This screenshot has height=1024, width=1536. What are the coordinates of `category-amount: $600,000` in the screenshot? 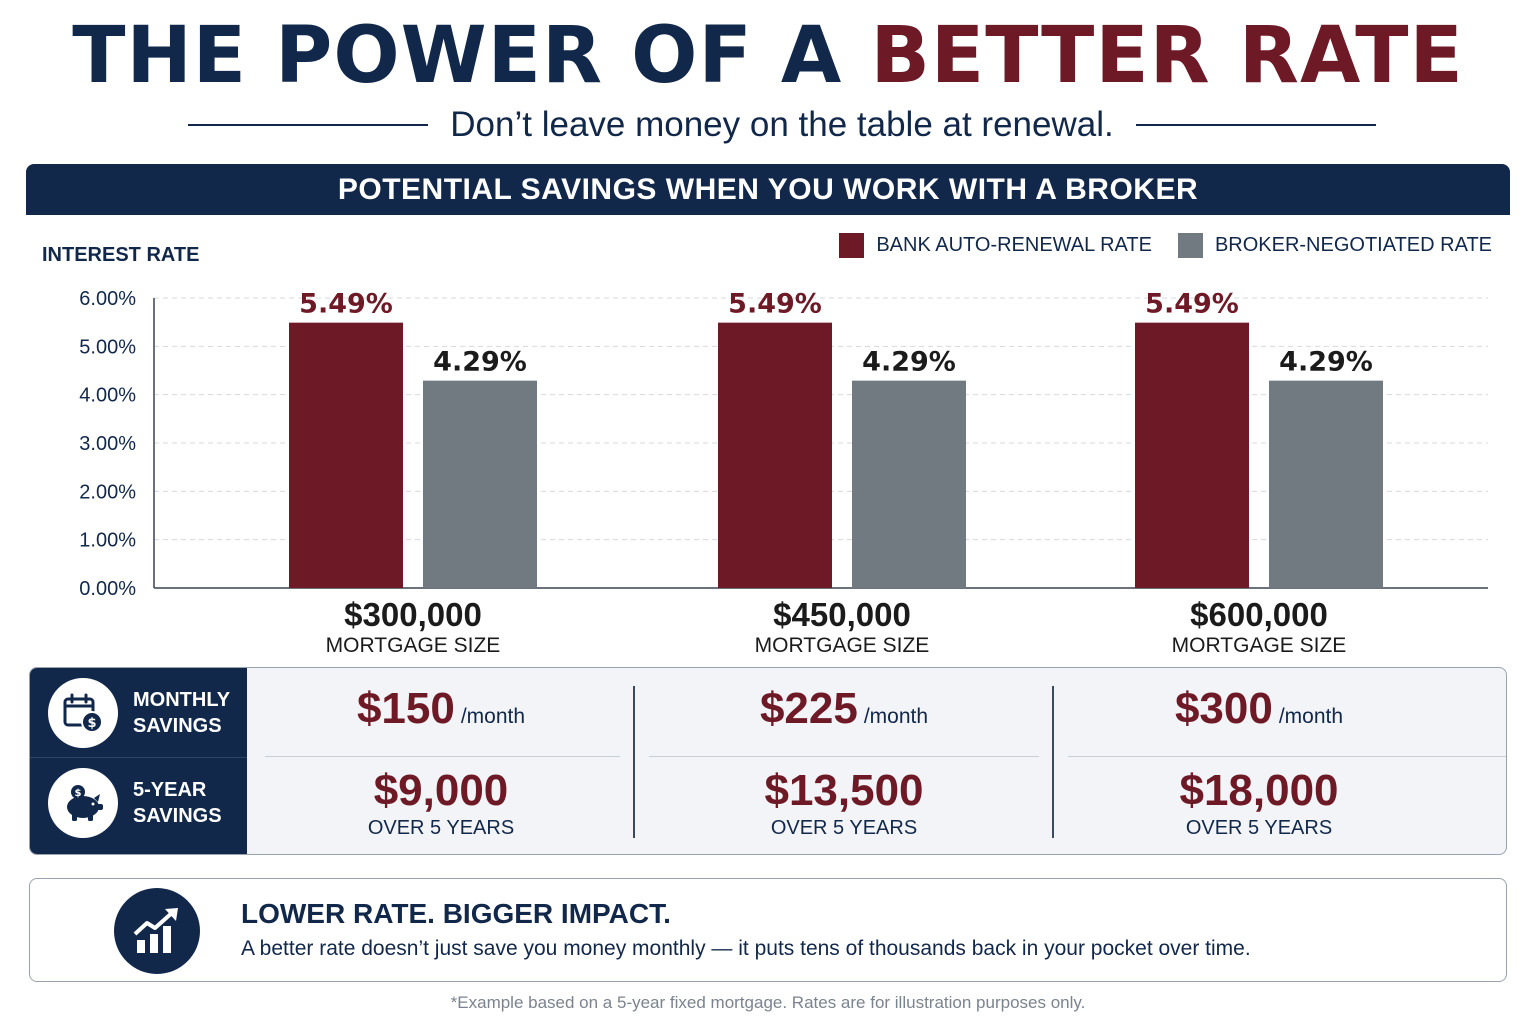 It's located at (1259, 614).